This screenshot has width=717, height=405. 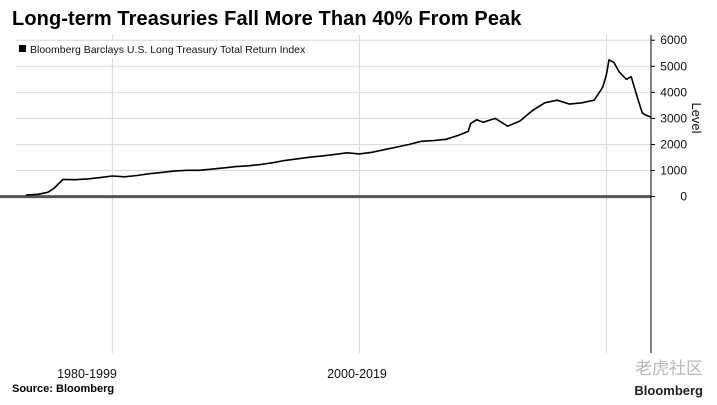 What do you see at coordinates (673, 171) in the screenshot?
I see `y-tick-label: 1000` at bounding box center [673, 171].